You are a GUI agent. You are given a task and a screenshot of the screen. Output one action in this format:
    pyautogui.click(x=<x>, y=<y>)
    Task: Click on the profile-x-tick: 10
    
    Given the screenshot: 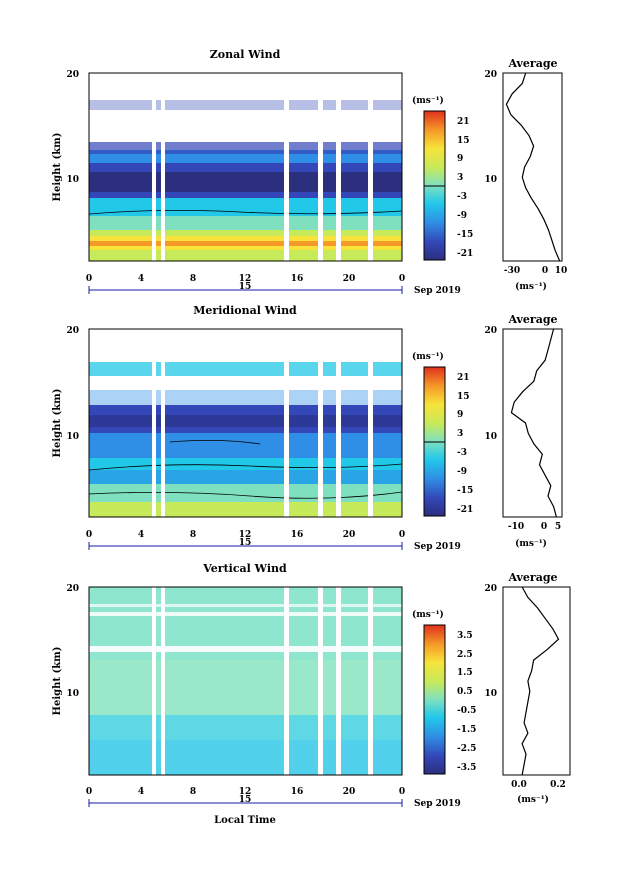 What is the action you would take?
    pyautogui.click(x=561, y=271)
    